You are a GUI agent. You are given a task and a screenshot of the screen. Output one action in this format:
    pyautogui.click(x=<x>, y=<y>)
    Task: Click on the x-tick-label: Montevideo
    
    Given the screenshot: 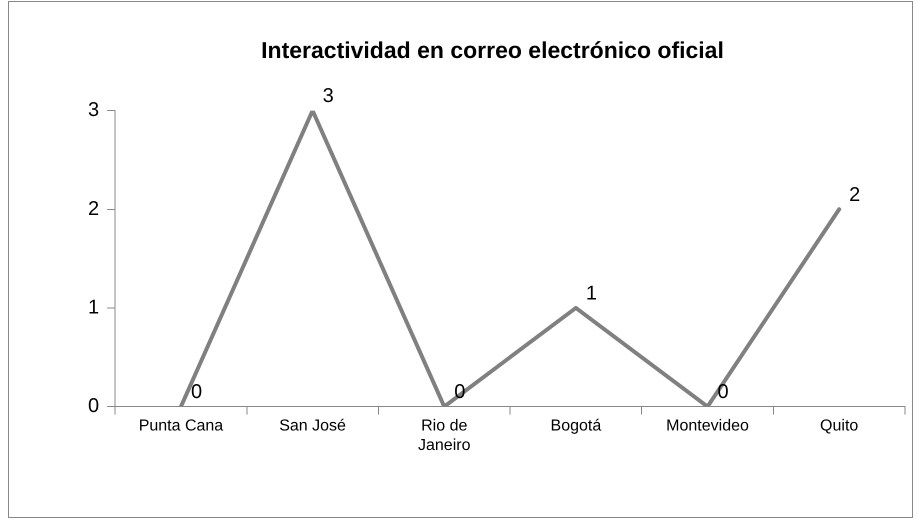 What is the action you would take?
    pyautogui.click(x=707, y=426)
    